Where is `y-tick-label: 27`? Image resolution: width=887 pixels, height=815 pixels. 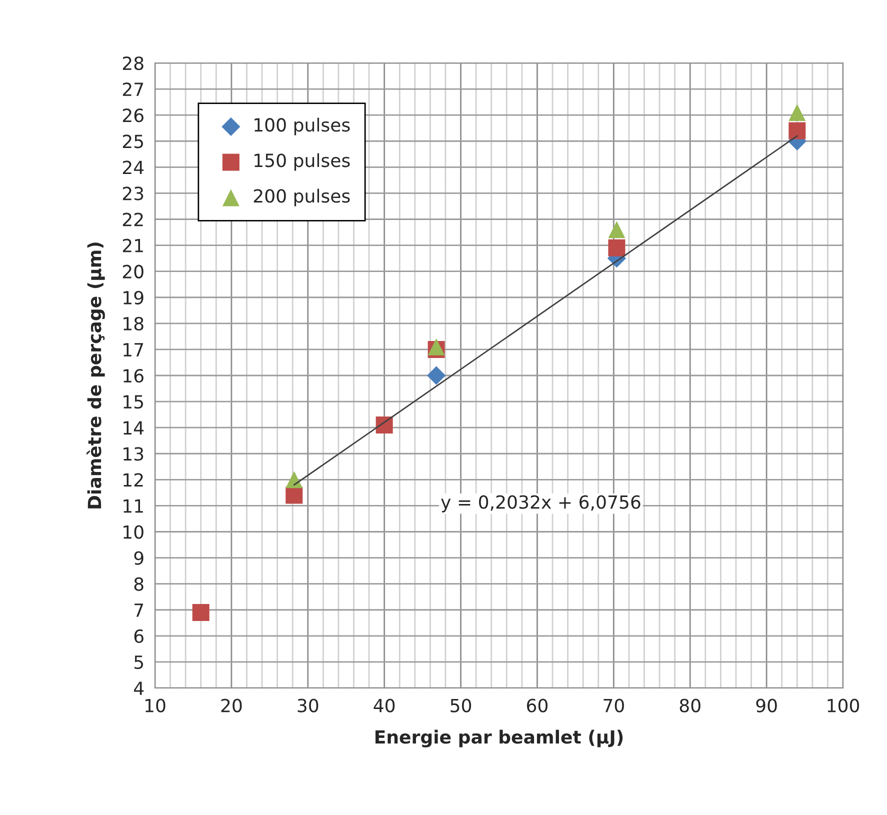
y-tick-label: 27 is located at coordinates (133, 89).